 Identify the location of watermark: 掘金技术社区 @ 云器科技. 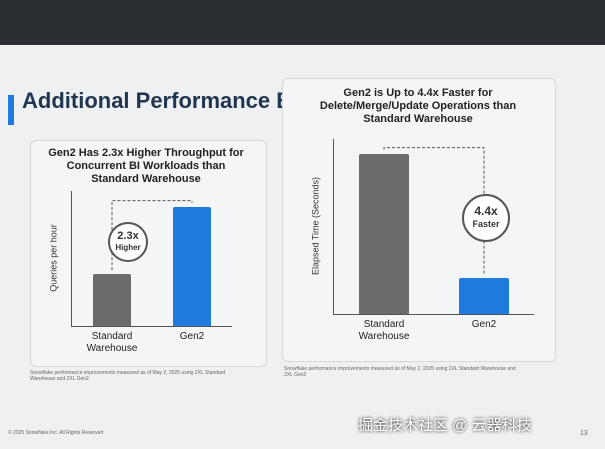
(445, 425).